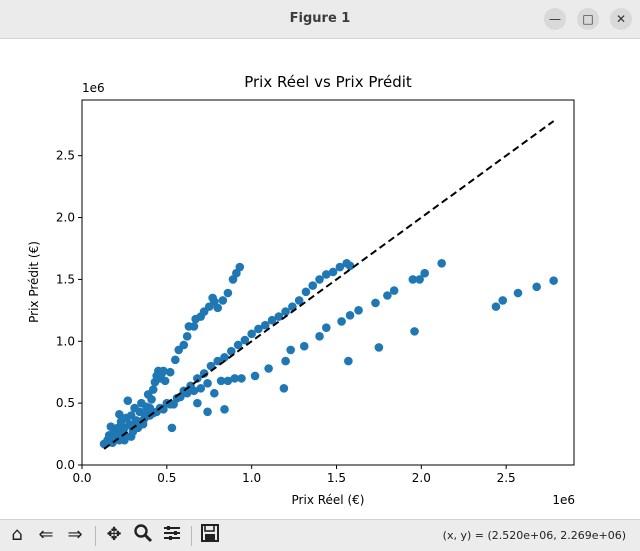  What do you see at coordinates (555, 19) in the screenshot?
I see `minimize-button: —` at bounding box center [555, 19].